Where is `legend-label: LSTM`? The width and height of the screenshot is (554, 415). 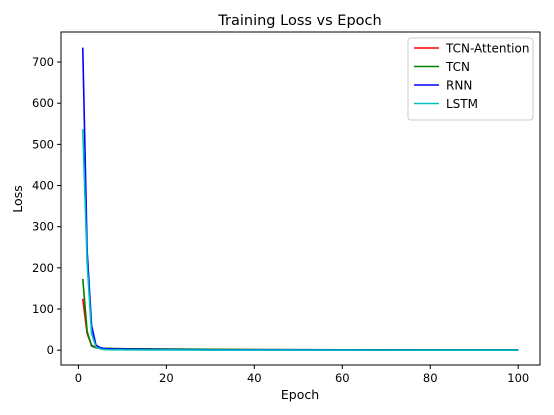 legend-label: LSTM is located at coordinates (462, 104).